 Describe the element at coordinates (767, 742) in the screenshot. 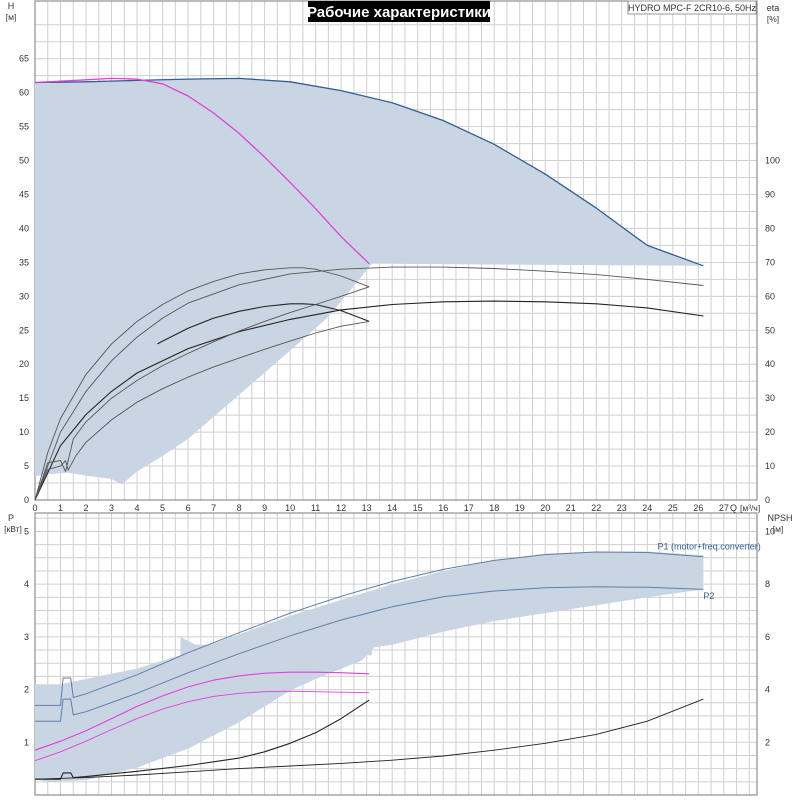

I see `bottom-y2-tick-label: 2` at that location.